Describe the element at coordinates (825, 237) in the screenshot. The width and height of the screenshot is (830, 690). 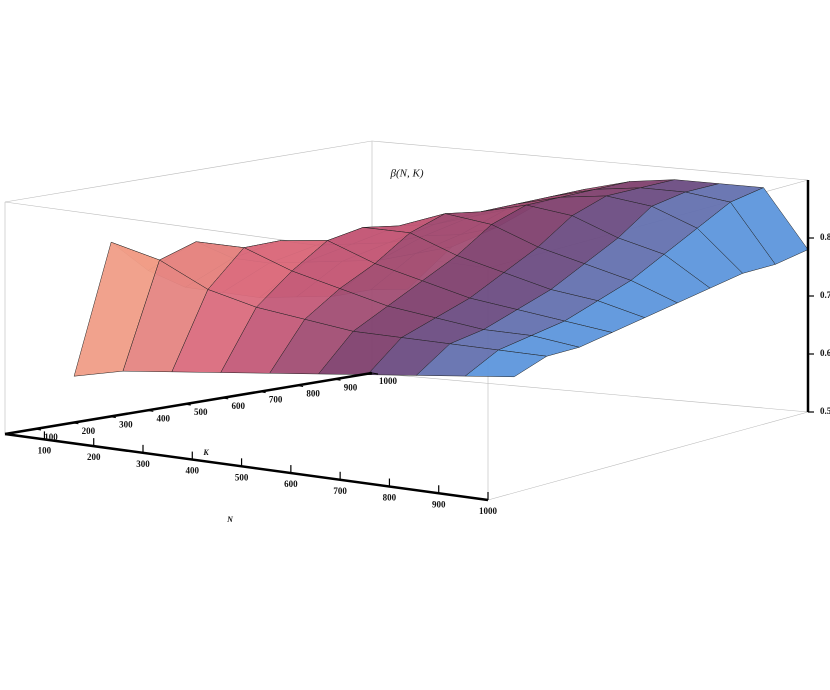
I see `z-tick-label: 0.8` at that location.